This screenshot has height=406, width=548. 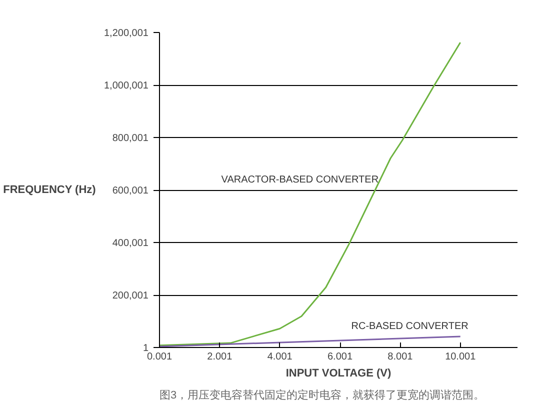 What do you see at coordinates (159, 357) in the screenshot?
I see `x-tick-label: 0.001` at bounding box center [159, 357].